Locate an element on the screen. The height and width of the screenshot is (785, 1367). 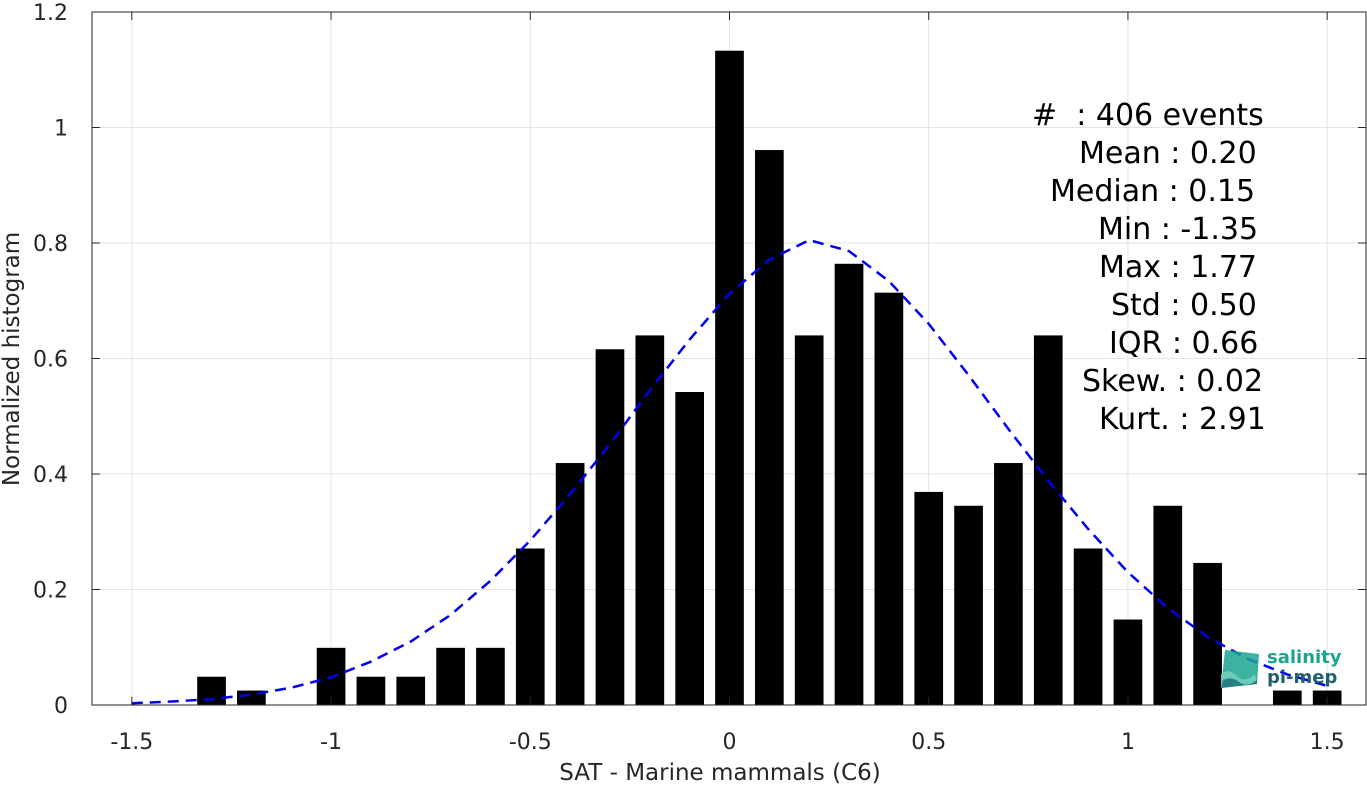
y-tick-label: 0.6 is located at coordinates (50, 360).